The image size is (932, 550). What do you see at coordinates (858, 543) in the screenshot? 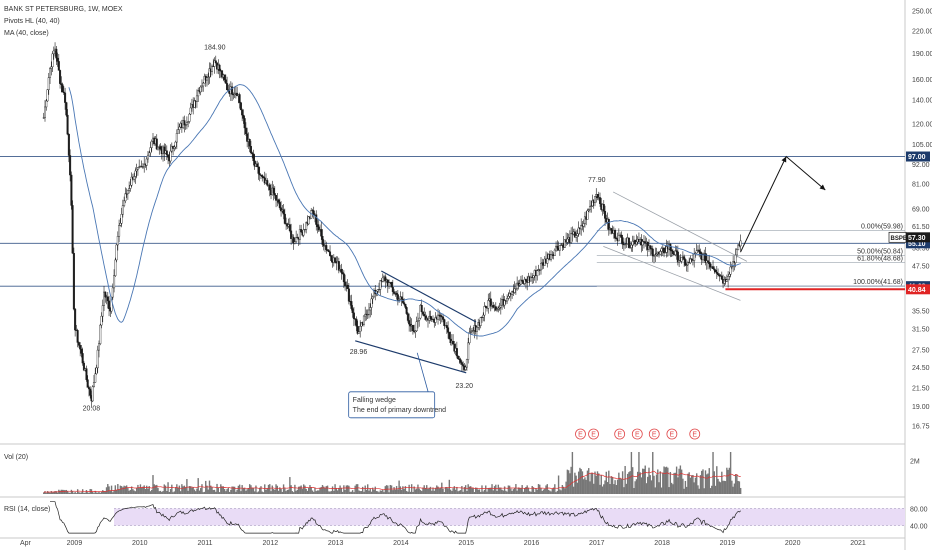
I see `time-axis-label: 2021` at bounding box center [858, 543].